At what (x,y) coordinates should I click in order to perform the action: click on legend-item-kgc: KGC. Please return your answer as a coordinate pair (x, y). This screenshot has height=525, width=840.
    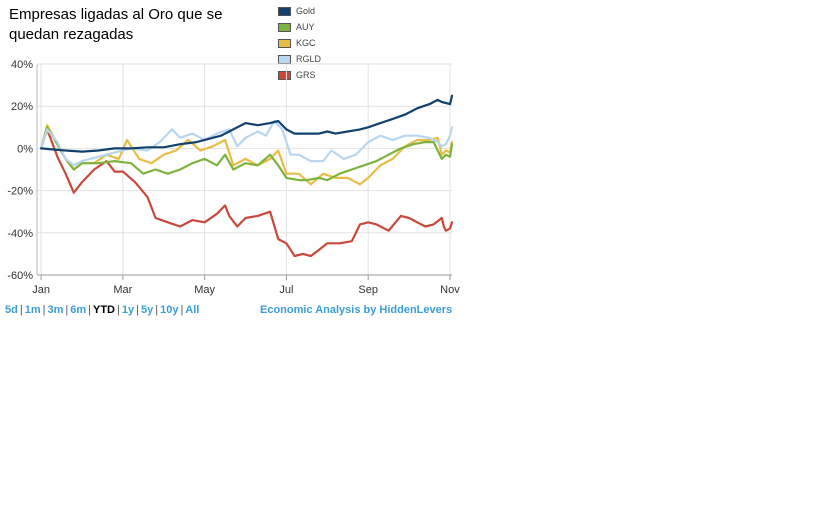
    Looking at the image, I should click on (299, 43).